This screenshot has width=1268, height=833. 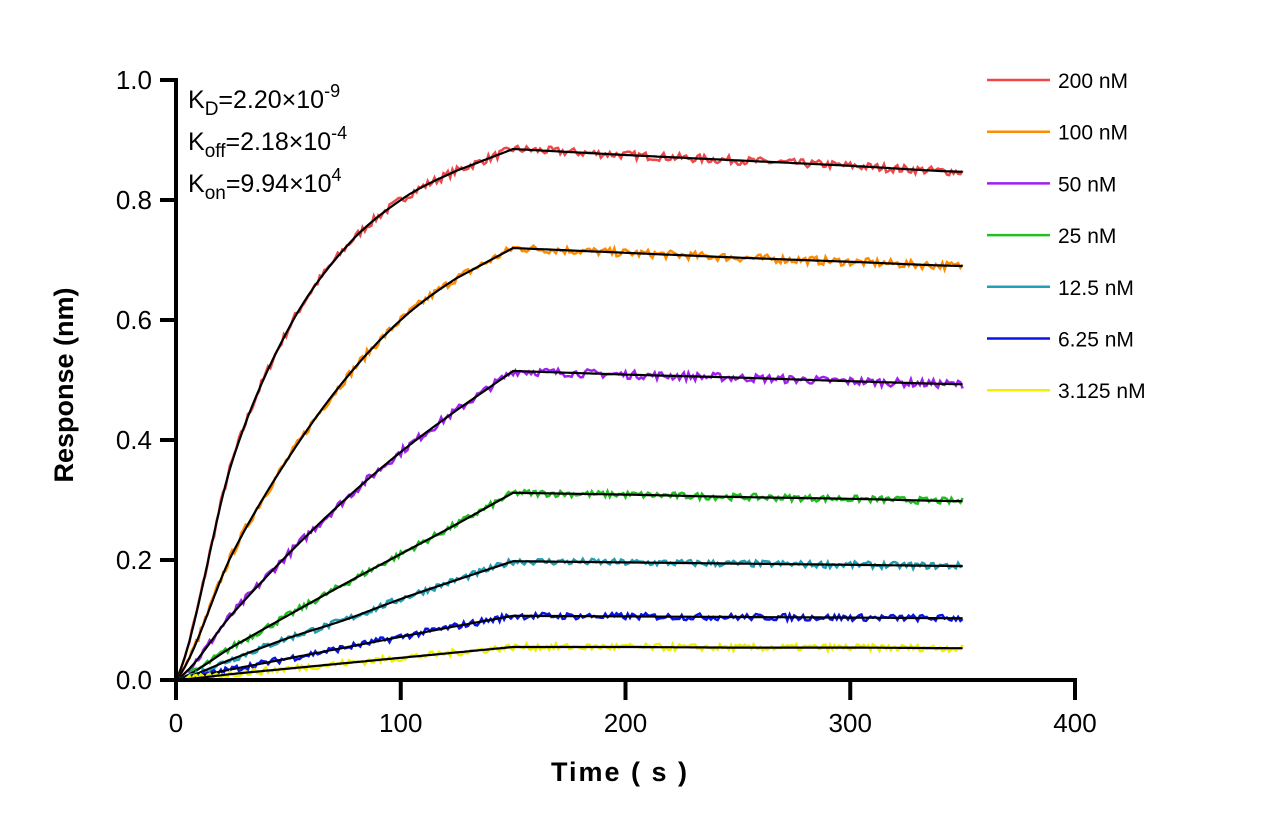 What do you see at coordinates (64, 384) in the screenshot?
I see `y-axis-title: Response (nm)` at bounding box center [64, 384].